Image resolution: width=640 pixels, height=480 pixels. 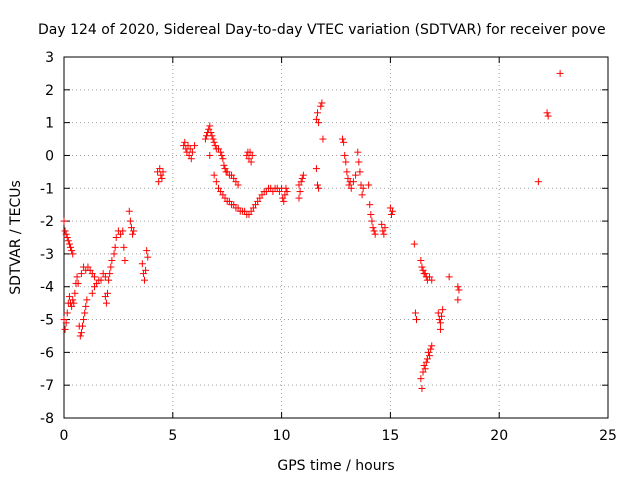 I want to click on x-tick-label: 15, so click(x=390, y=436).